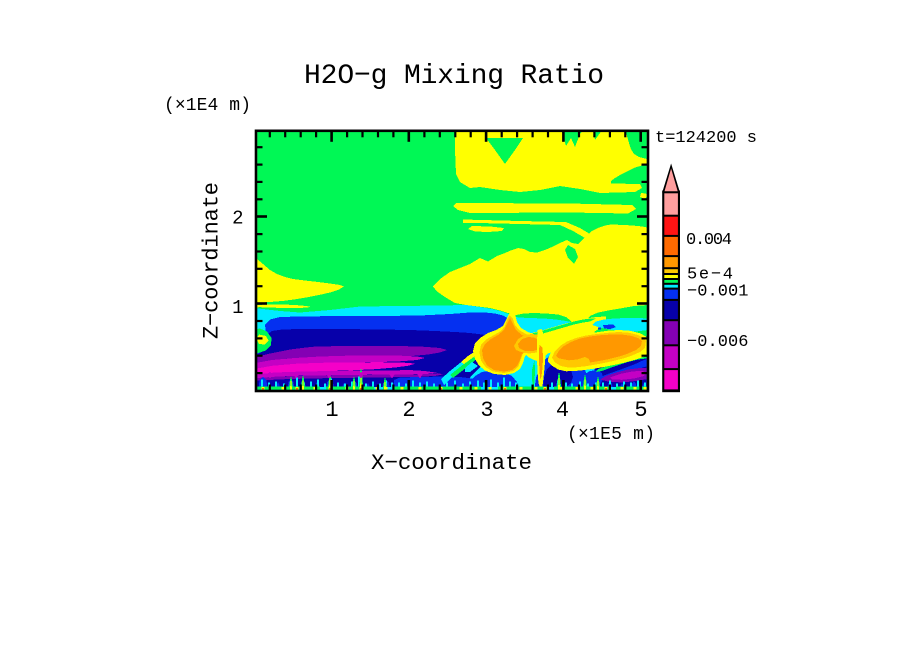  I want to click on svg-text: Z−coordinate, so click(212, 260).